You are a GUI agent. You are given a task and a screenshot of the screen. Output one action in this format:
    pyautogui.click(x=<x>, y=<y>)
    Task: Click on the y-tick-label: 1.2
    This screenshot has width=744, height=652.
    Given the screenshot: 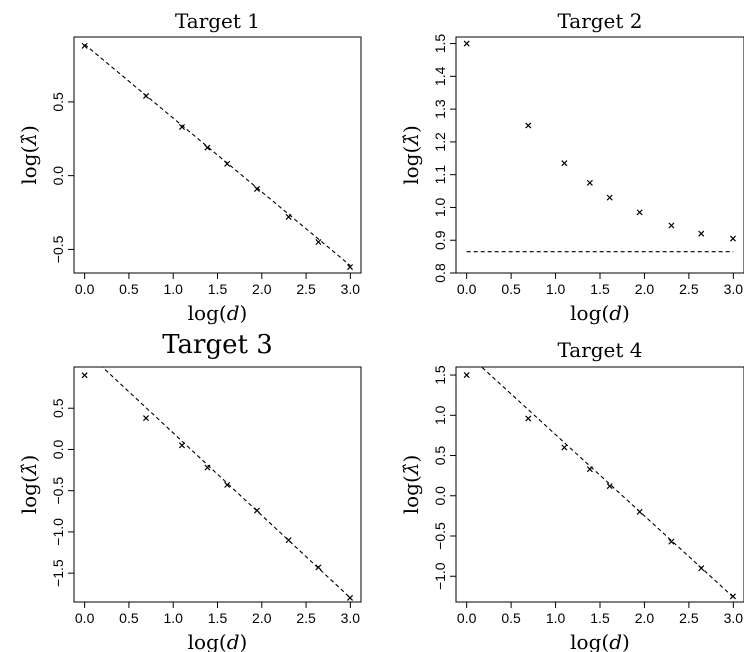 What is the action you would take?
    pyautogui.click(x=440, y=142)
    